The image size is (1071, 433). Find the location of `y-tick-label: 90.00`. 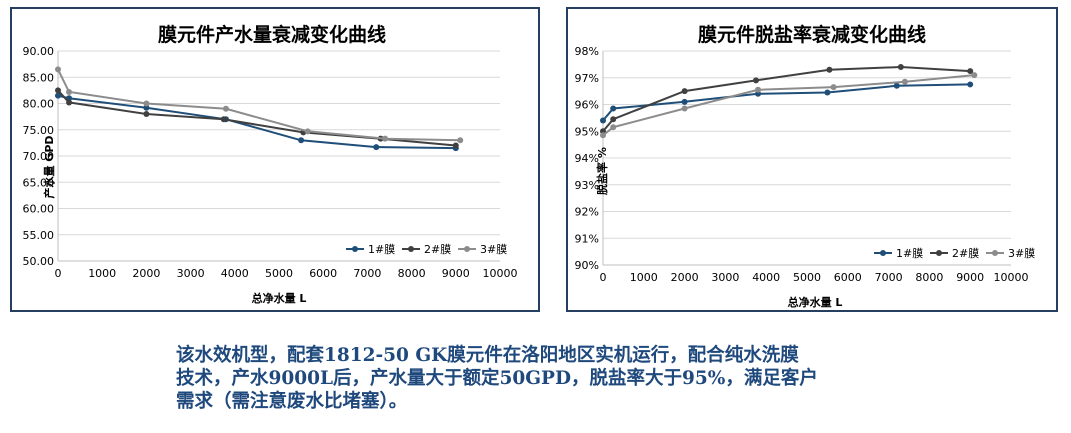

y-tick-label: 90.00 is located at coordinates (39, 51).